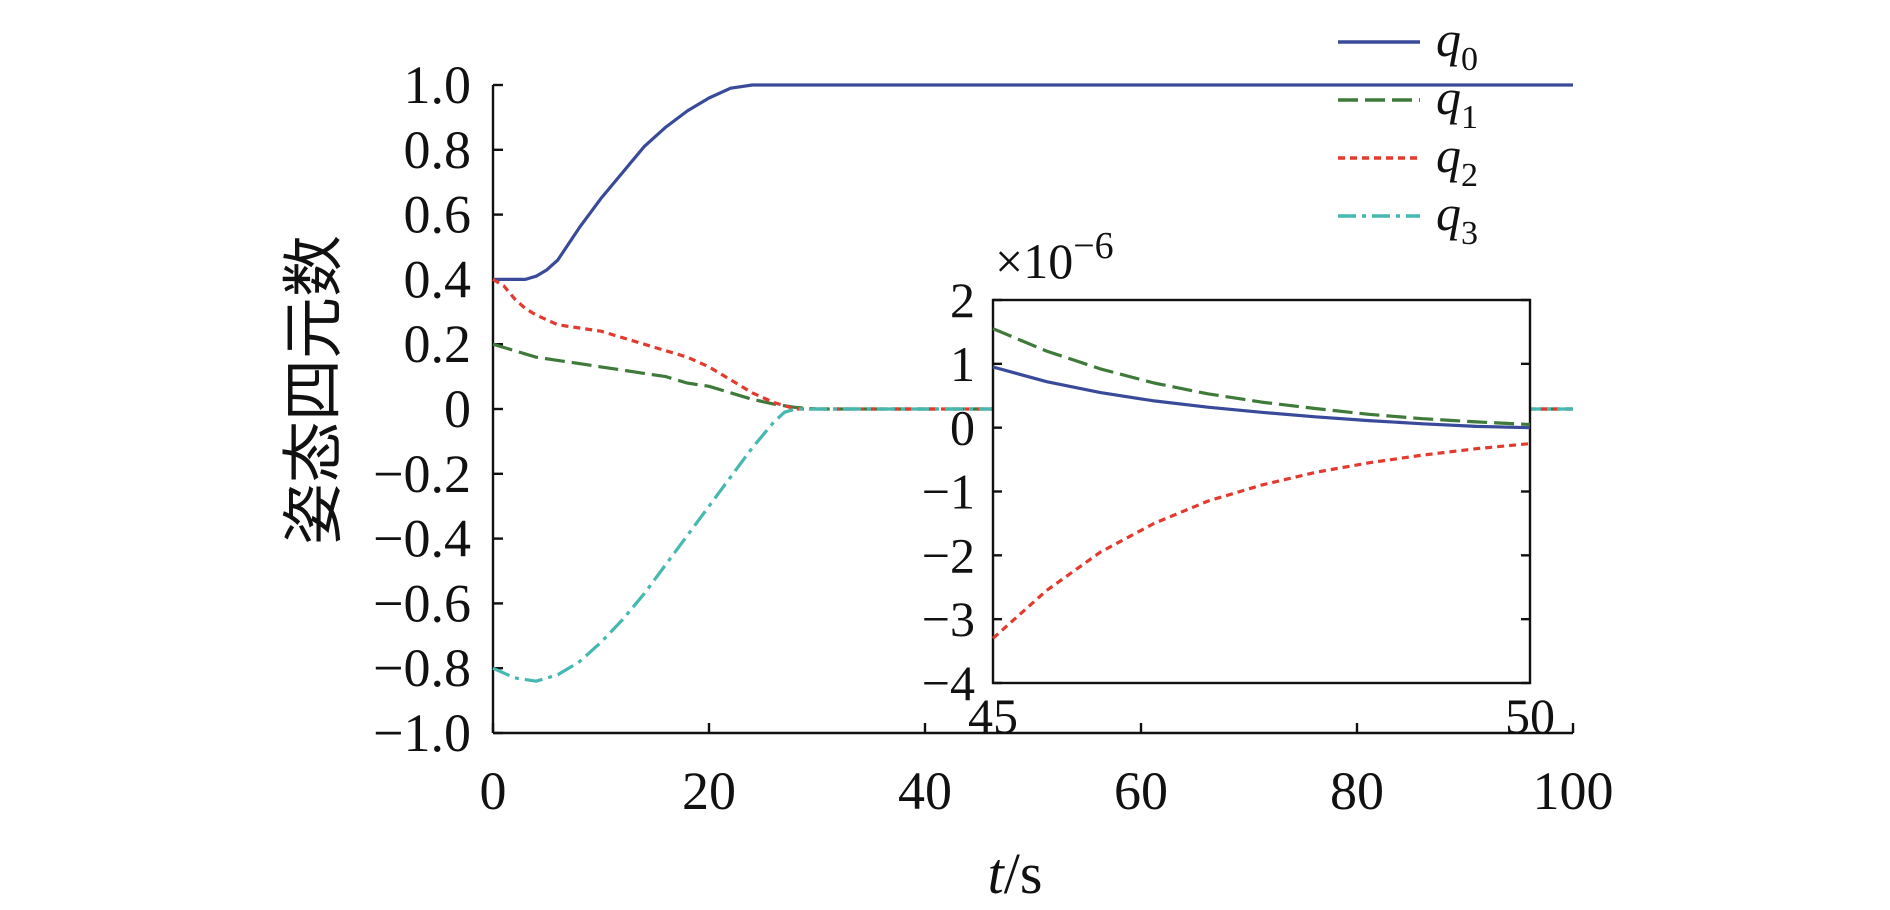 This screenshot has width=1890, height=910. I want to click on y-axis-label: 姿态四元数, so click(313, 390).